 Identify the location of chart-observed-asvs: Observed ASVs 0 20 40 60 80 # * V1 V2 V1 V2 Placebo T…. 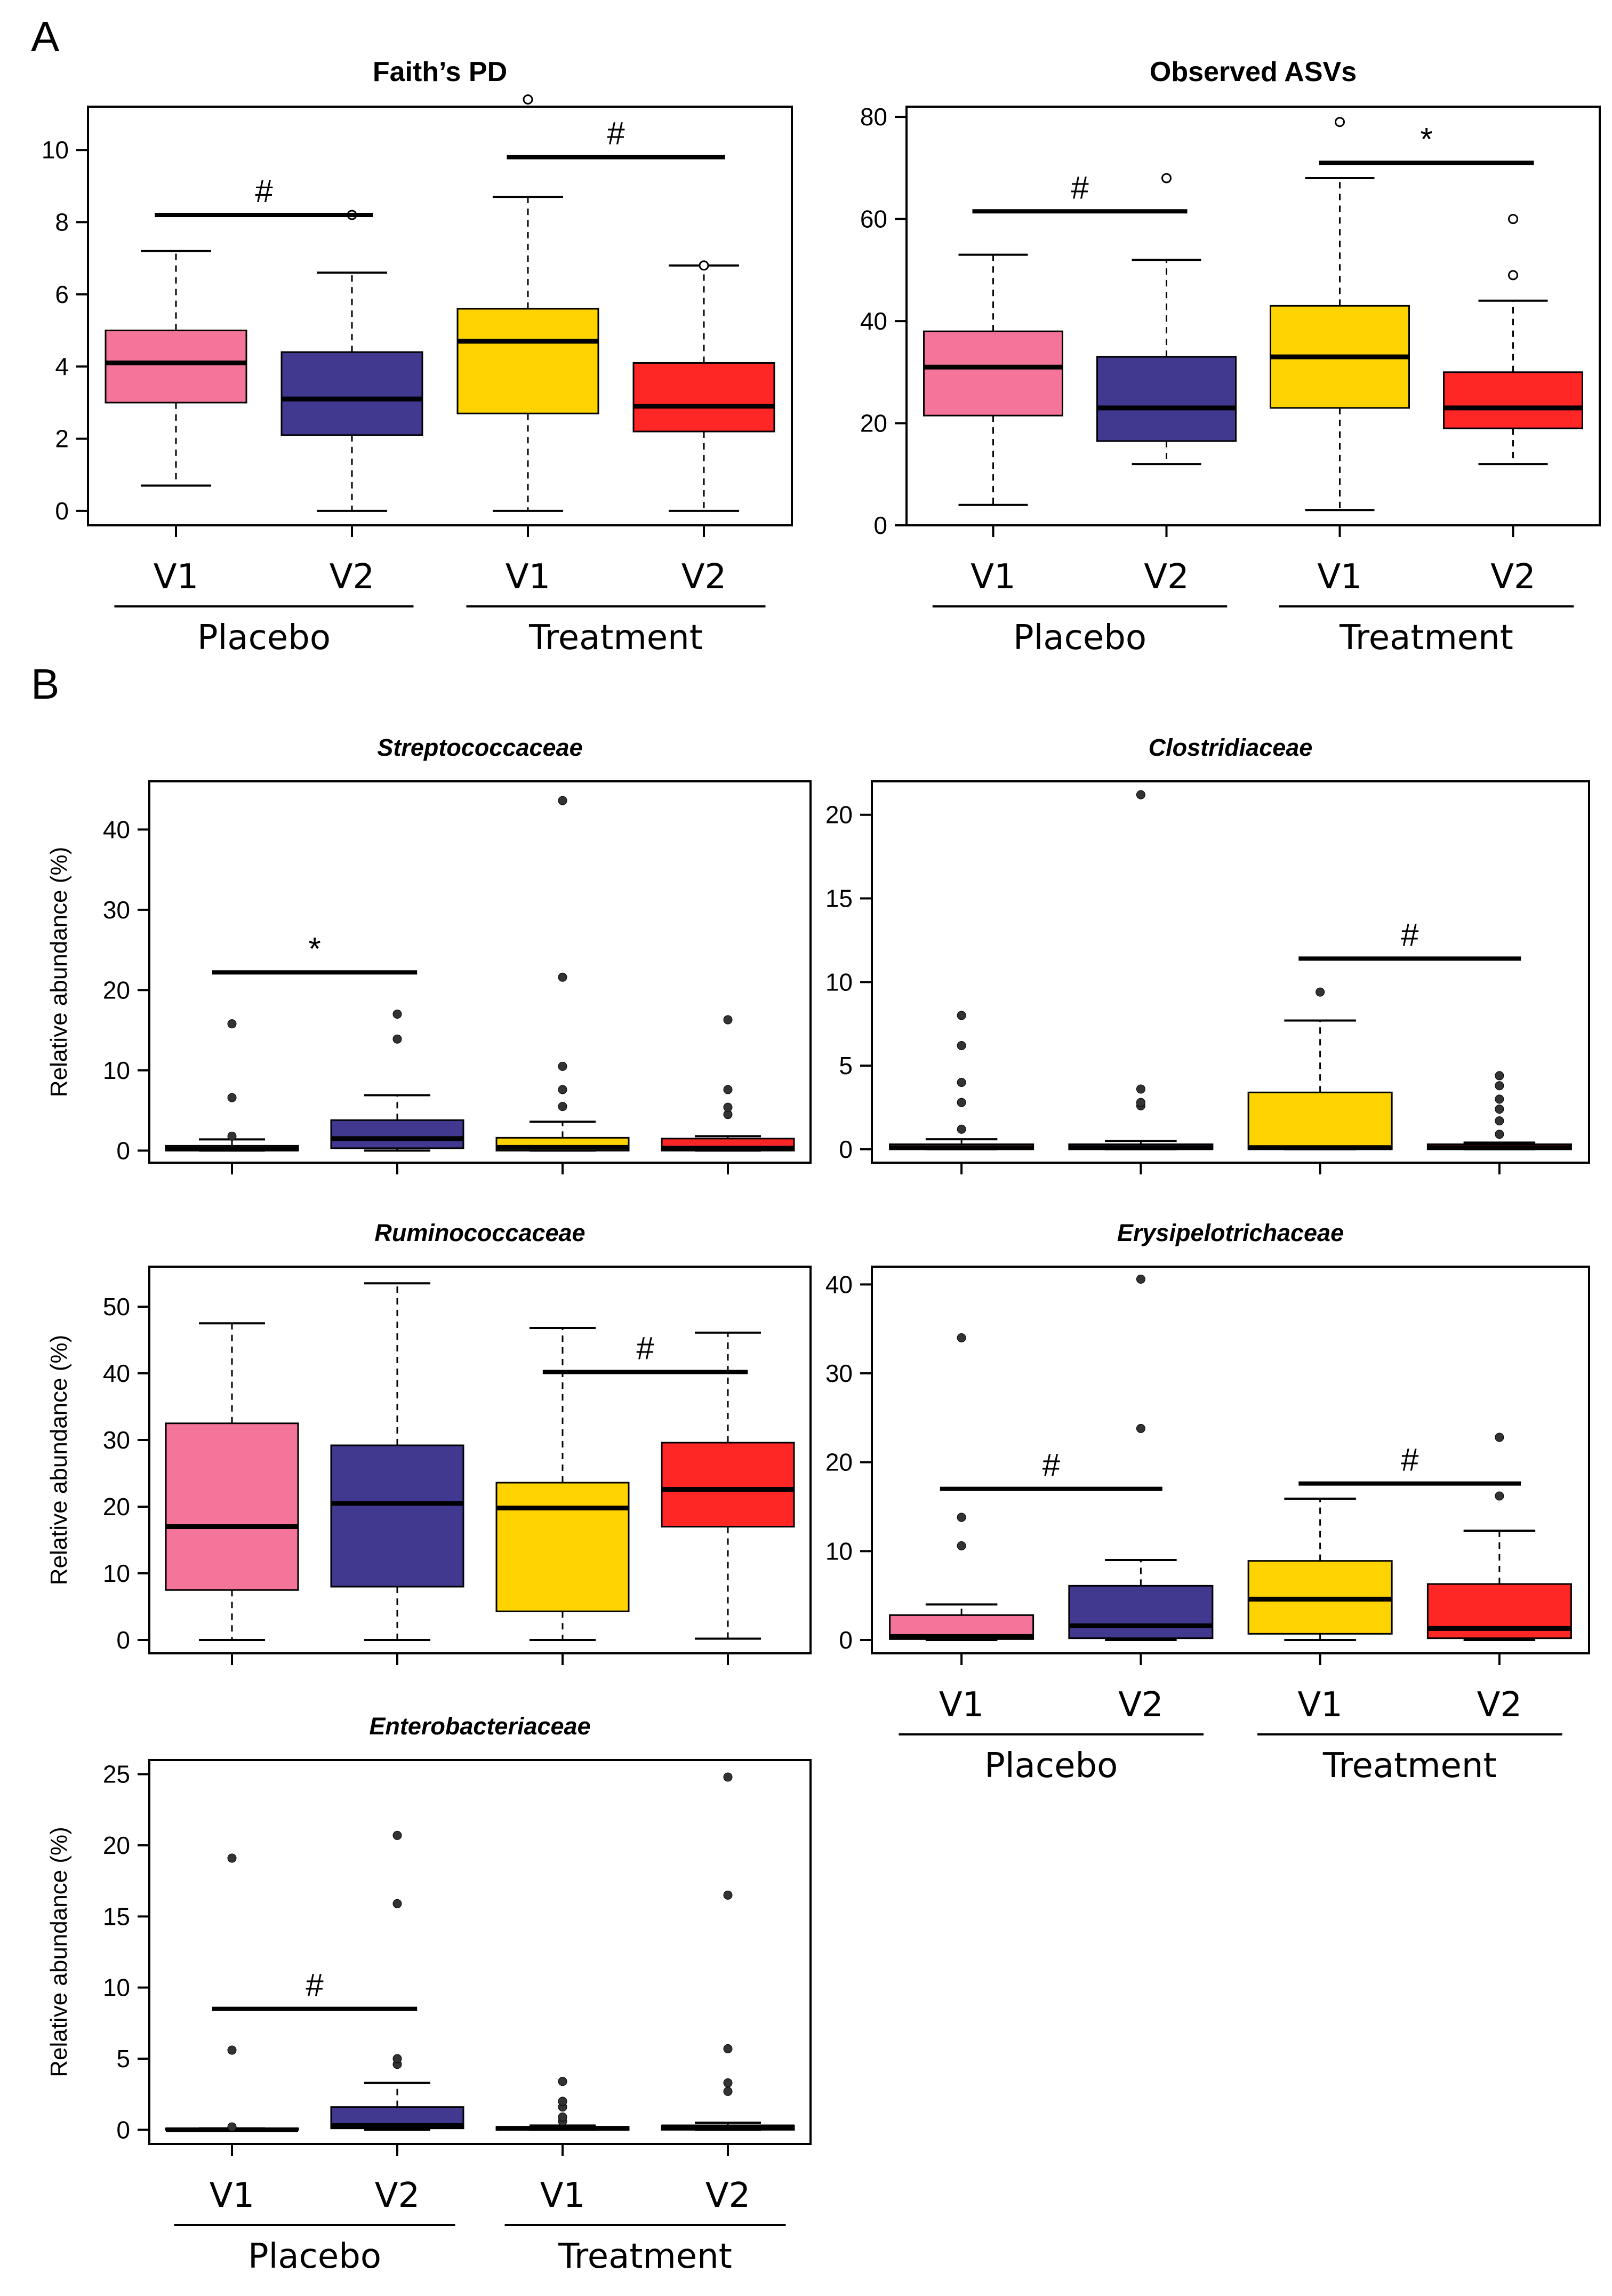
(1230, 357).